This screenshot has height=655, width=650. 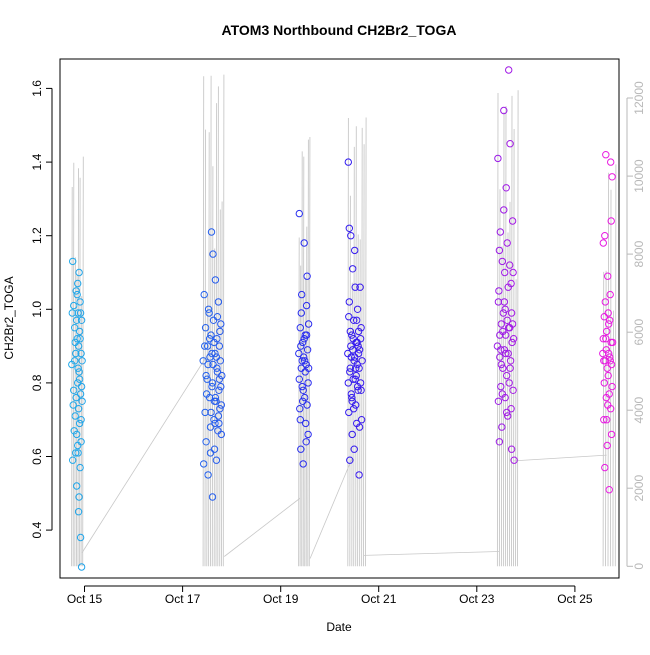 I want to click on right-tick-label: 0, so click(x=639, y=566).